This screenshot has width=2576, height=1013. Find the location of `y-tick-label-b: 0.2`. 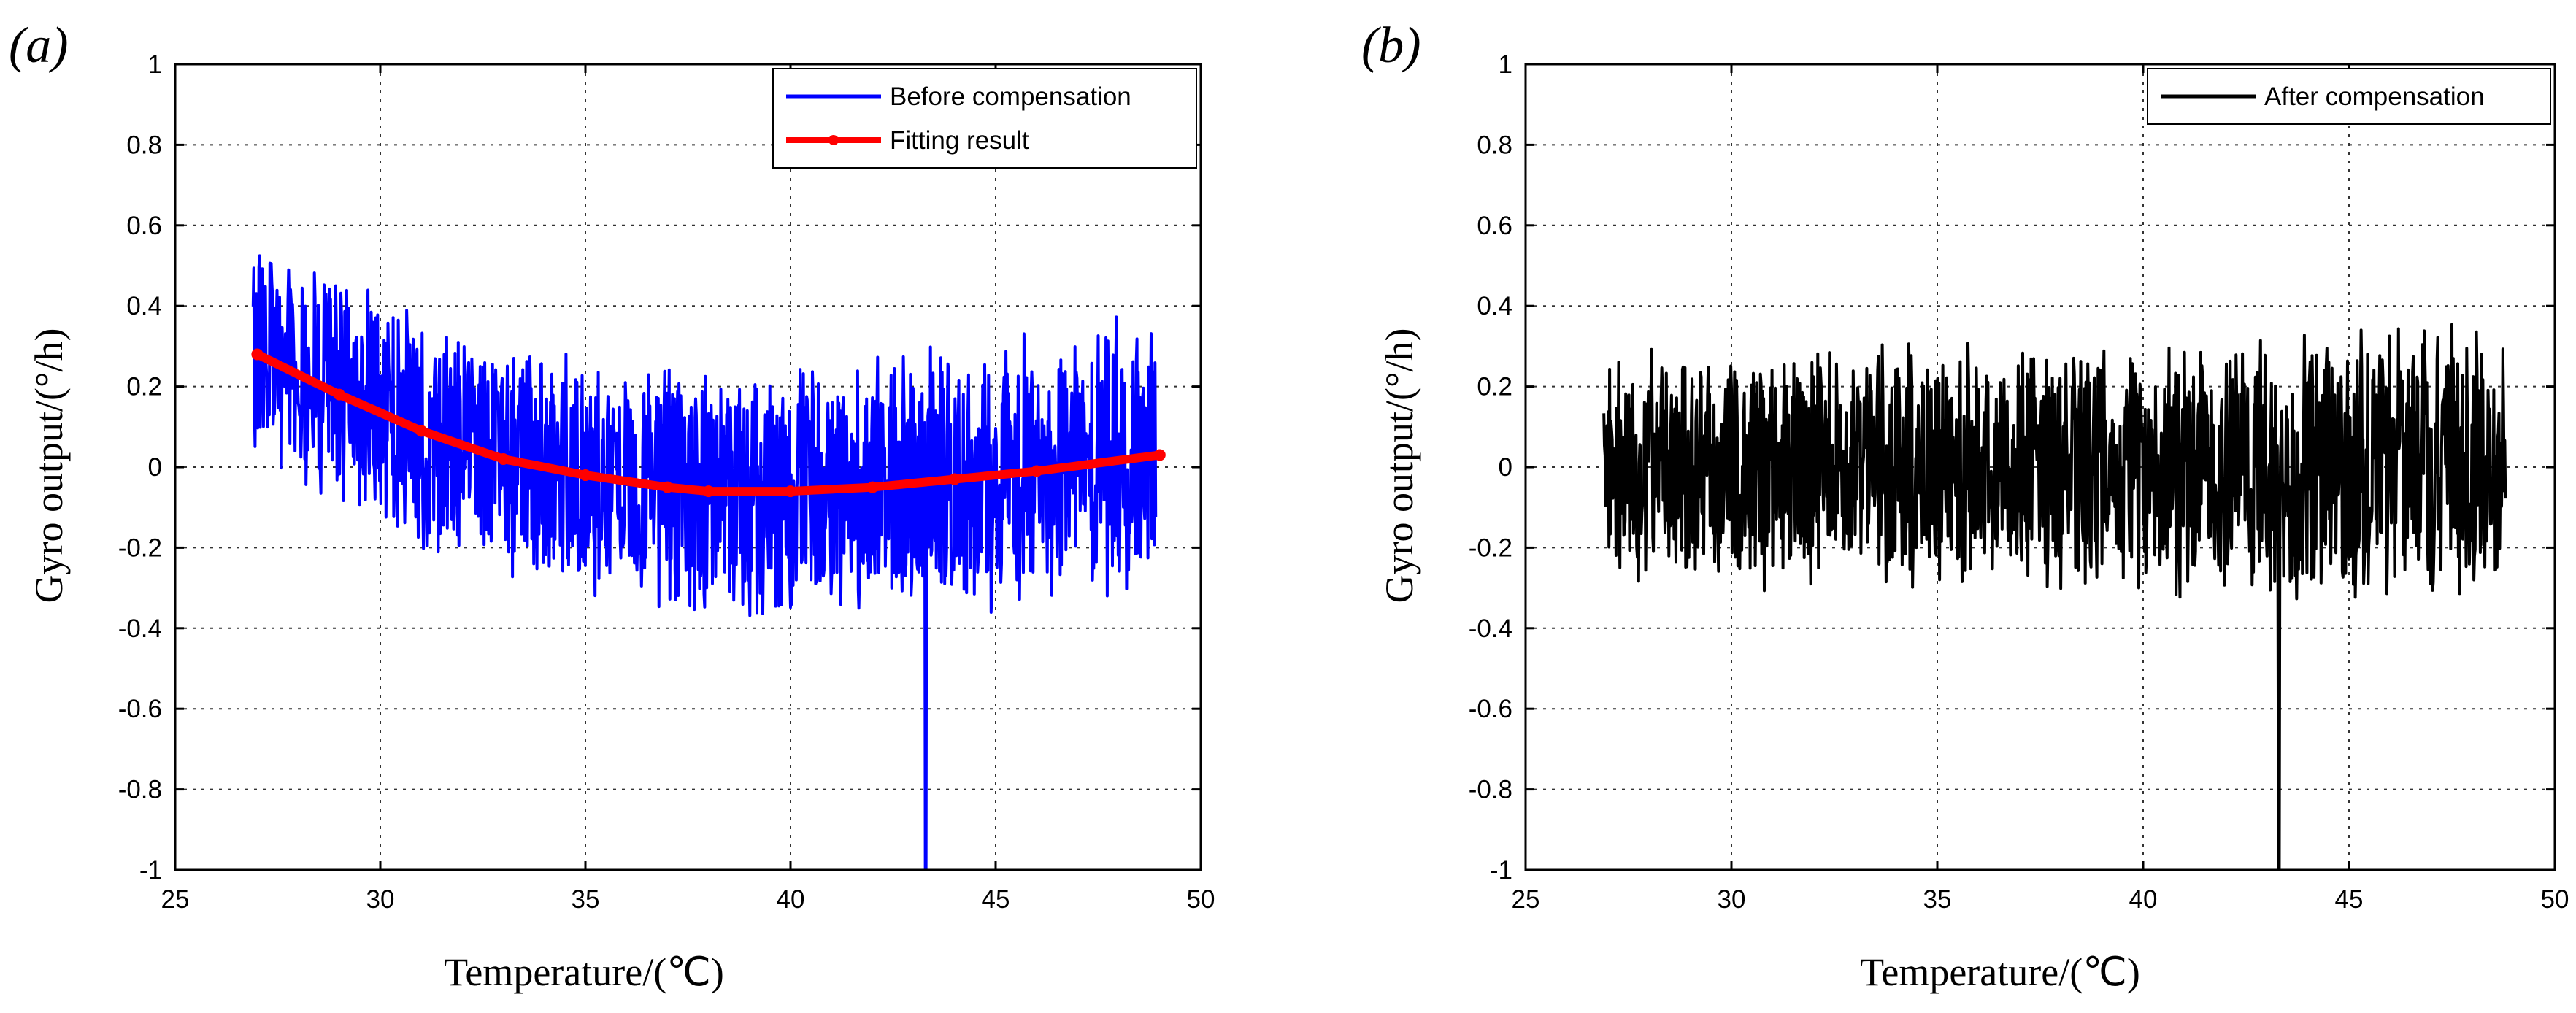

y-tick-label-b: 0.2 is located at coordinates (1494, 387).